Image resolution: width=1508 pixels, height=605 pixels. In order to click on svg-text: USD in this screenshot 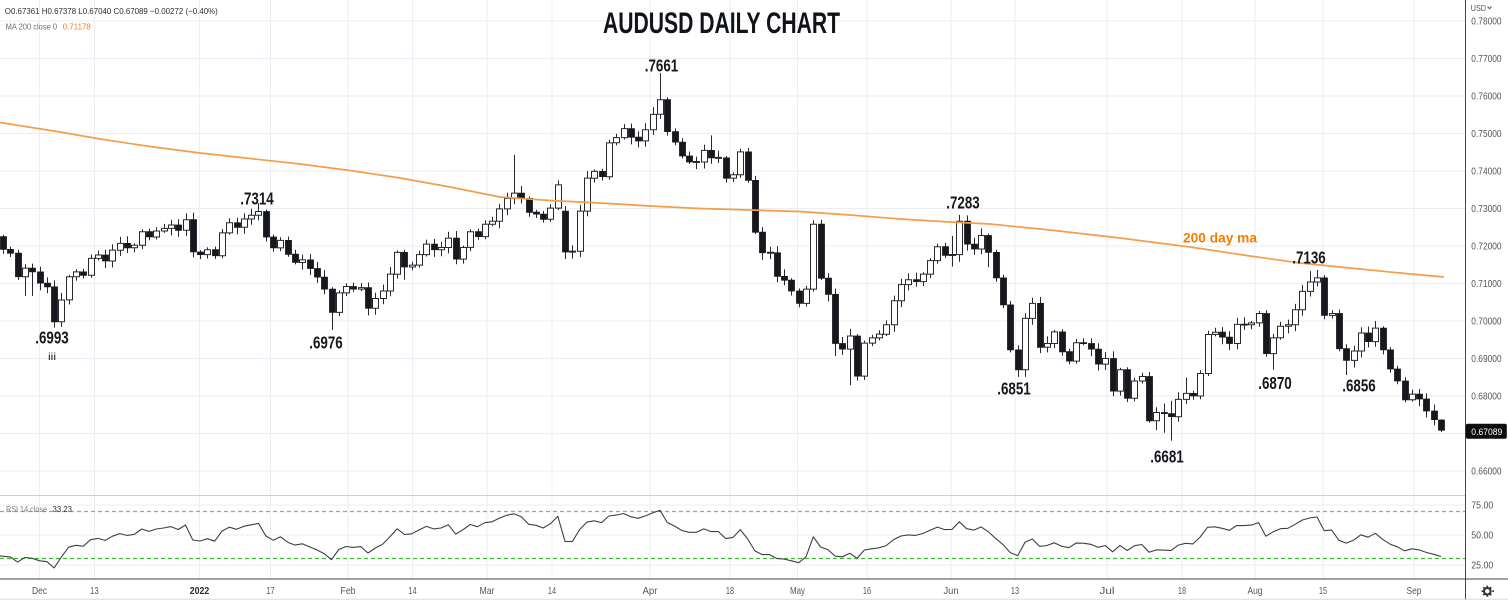, I will do `click(1478, 8)`.